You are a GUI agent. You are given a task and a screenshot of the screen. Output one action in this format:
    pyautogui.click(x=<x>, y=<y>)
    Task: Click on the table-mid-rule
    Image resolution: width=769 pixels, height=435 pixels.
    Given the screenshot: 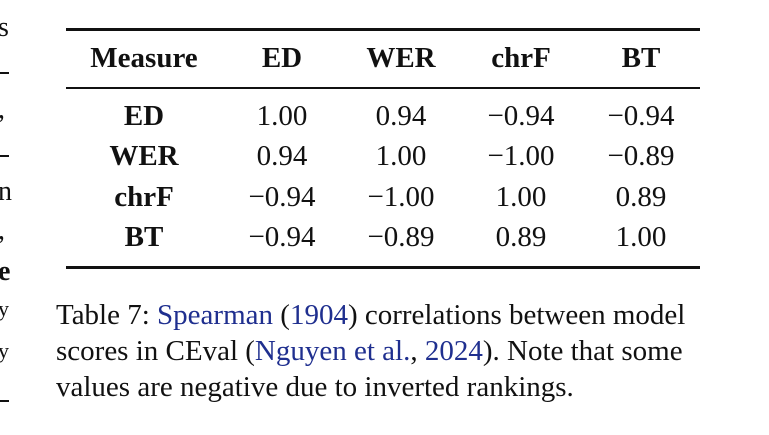 What is the action you would take?
    pyautogui.click(x=383, y=88)
    